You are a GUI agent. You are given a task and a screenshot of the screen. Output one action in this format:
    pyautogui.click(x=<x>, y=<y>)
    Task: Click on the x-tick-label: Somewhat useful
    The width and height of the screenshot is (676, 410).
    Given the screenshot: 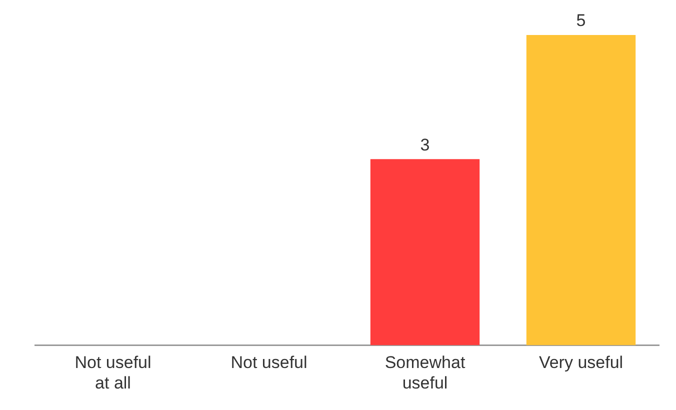 What is the action you would take?
    pyautogui.click(x=425, y=372)
    